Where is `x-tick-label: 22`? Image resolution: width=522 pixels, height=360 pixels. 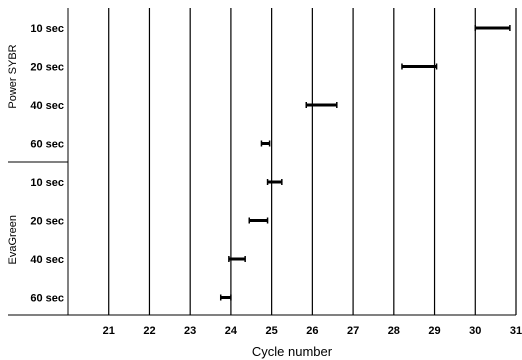 x-tick-label: 22 is located at coordinates (149, 331).